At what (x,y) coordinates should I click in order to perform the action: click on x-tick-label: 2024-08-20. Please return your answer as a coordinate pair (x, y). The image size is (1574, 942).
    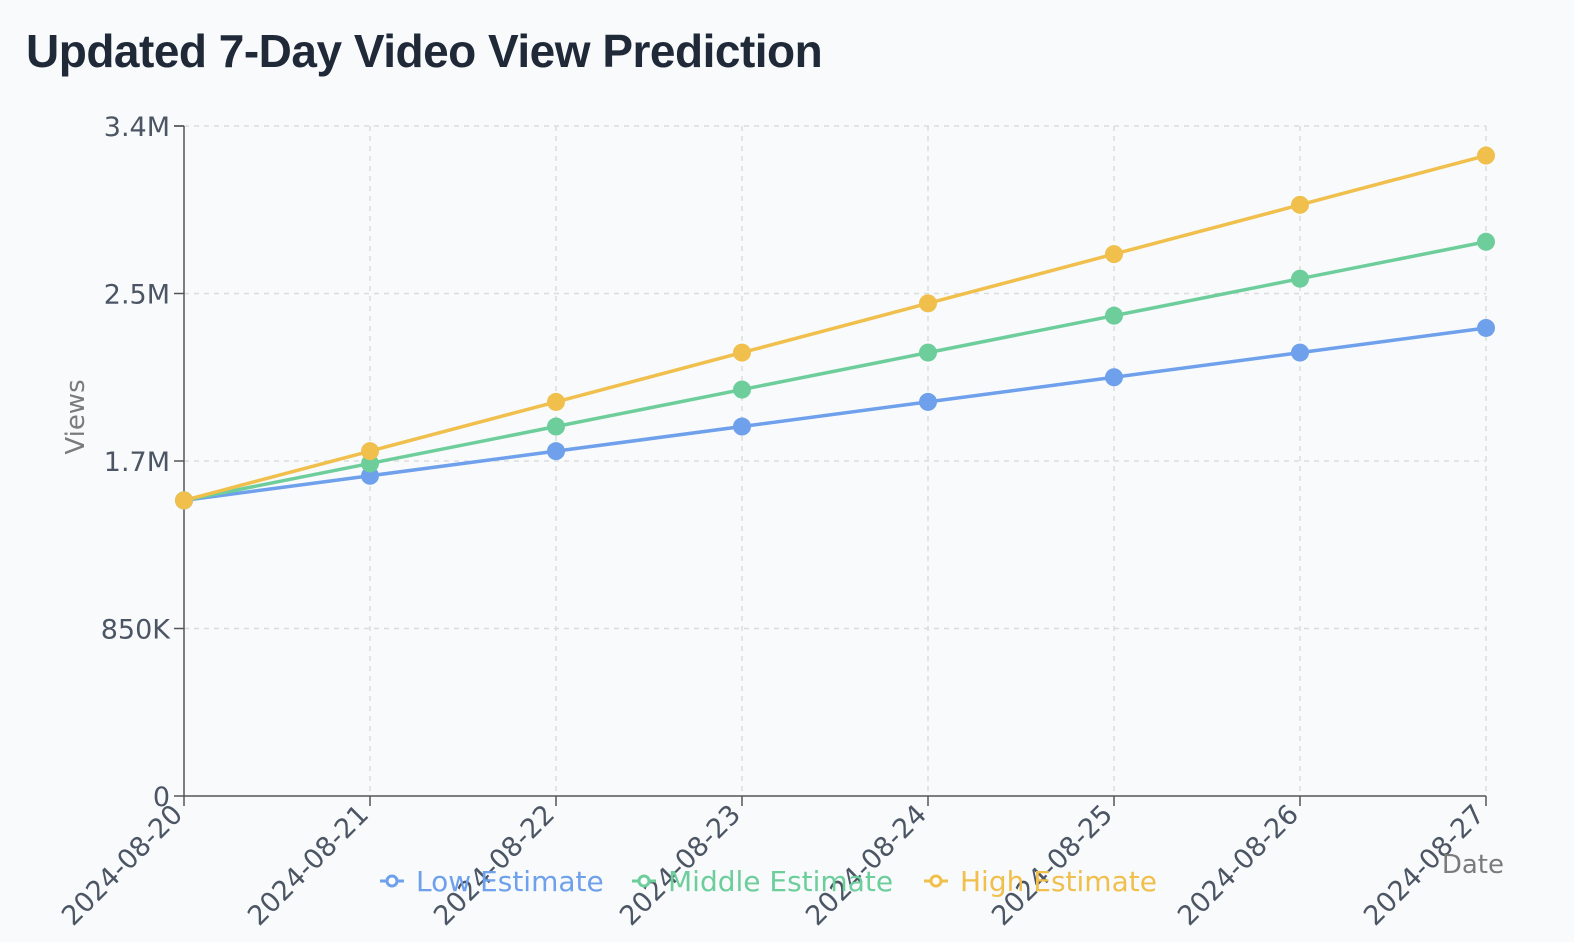
    Looking at the image, I should click on (122, 865).